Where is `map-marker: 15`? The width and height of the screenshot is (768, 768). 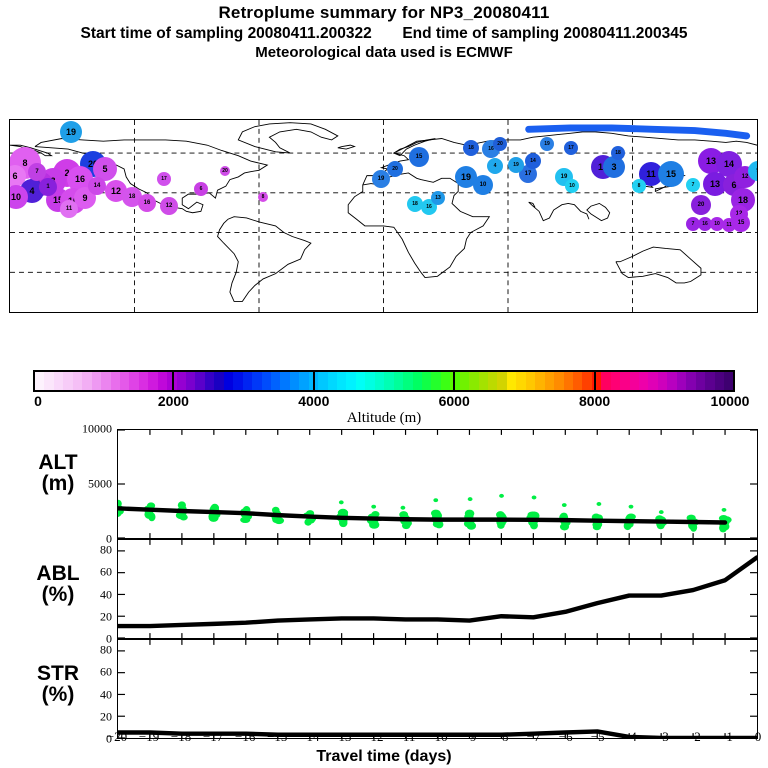 map-marker: 15 is located at coordinates (671, 174).